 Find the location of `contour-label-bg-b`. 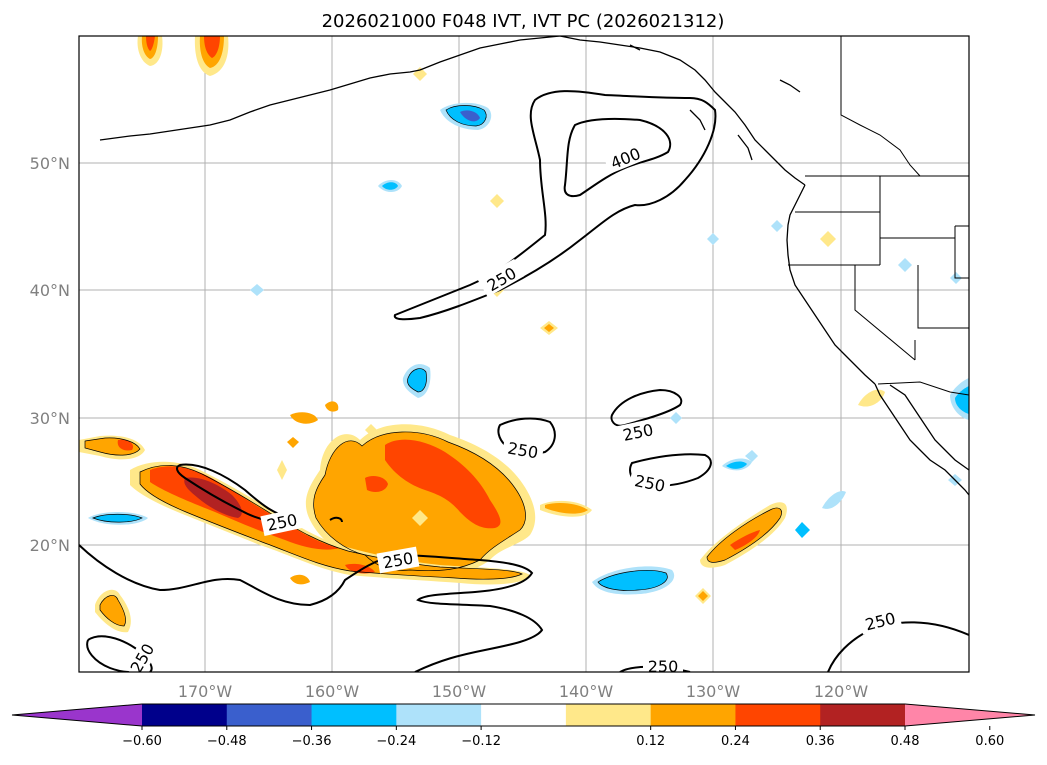

contour-label-bg-b is located at coordinates (282, 522).